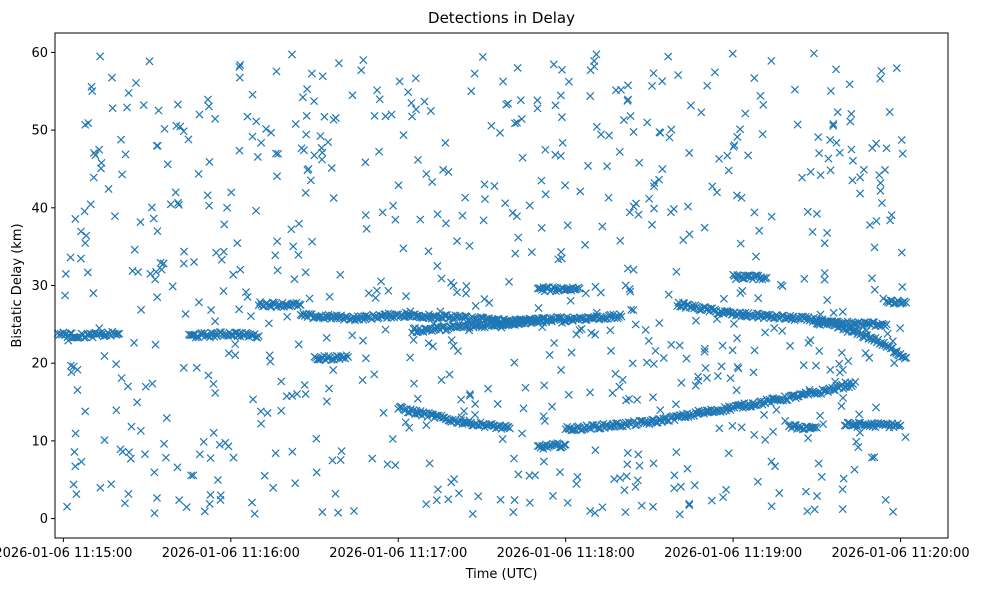  I want to click on y-tick-label: 10, so click(39, 441).